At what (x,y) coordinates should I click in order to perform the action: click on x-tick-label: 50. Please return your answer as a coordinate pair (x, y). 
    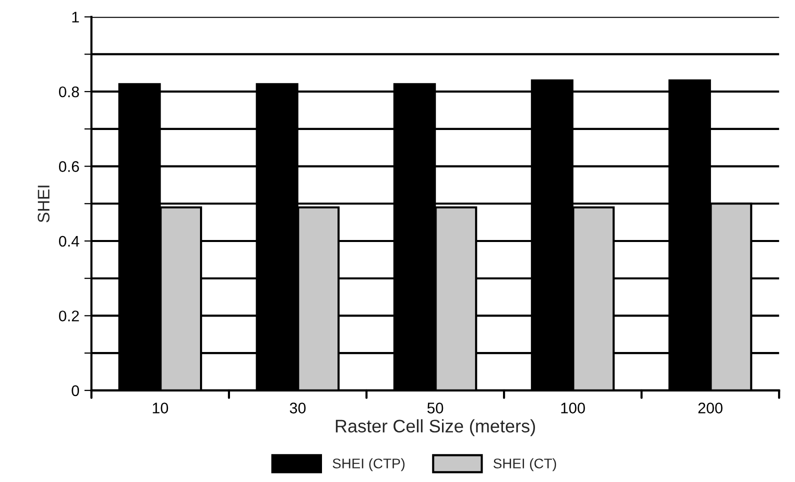
    Looking at the image, I should click on (435, 408).